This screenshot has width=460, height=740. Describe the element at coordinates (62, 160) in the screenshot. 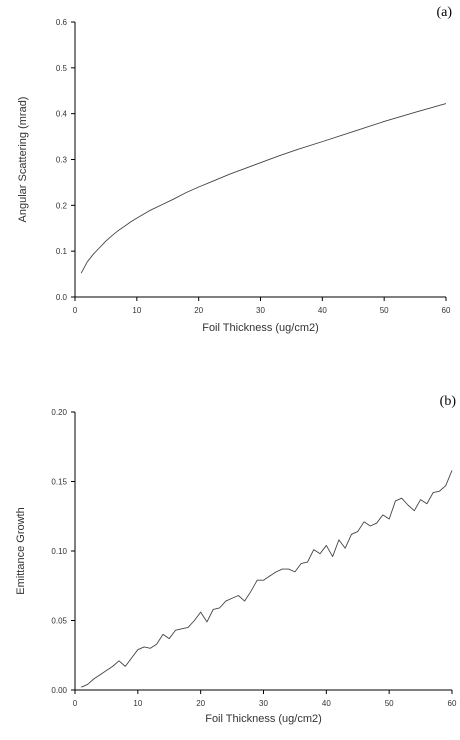

I see `y-tick-label: 0.3` at that location.